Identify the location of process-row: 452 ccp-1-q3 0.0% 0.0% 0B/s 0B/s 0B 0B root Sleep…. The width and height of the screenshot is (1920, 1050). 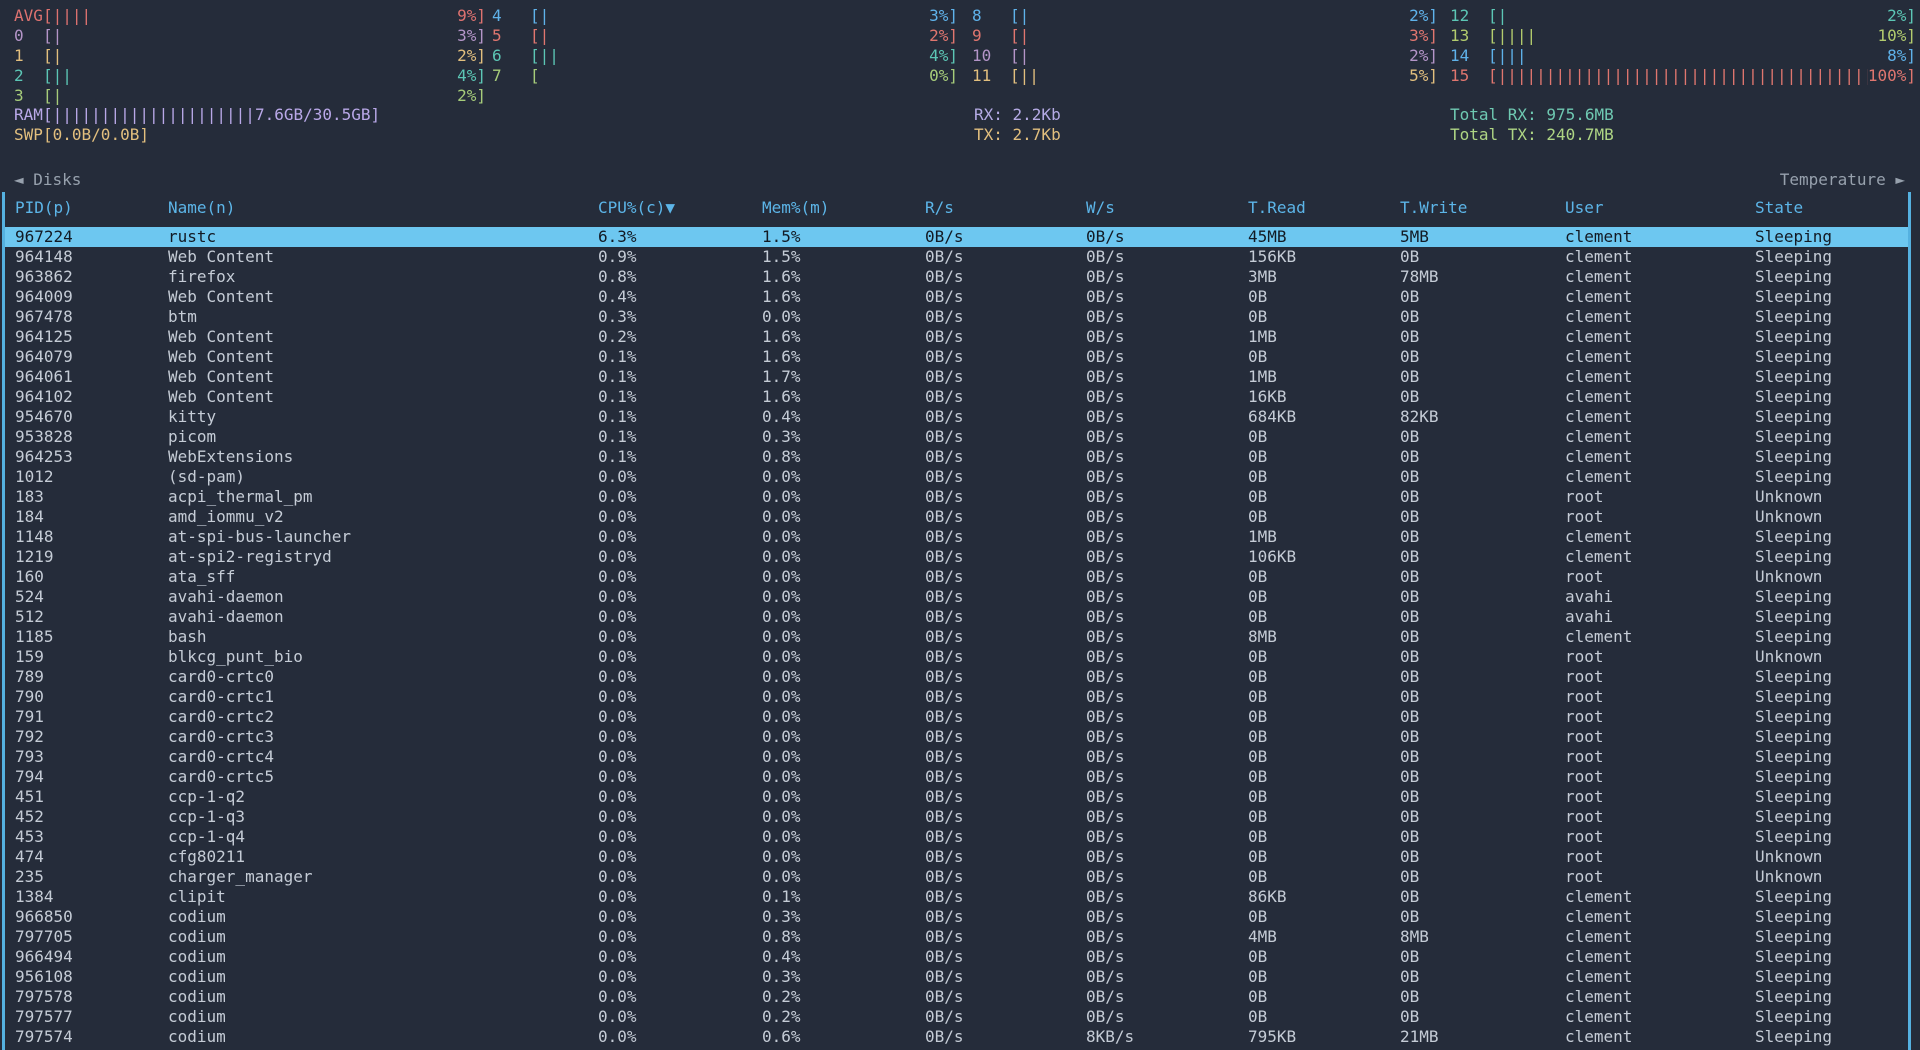
(956, 817).